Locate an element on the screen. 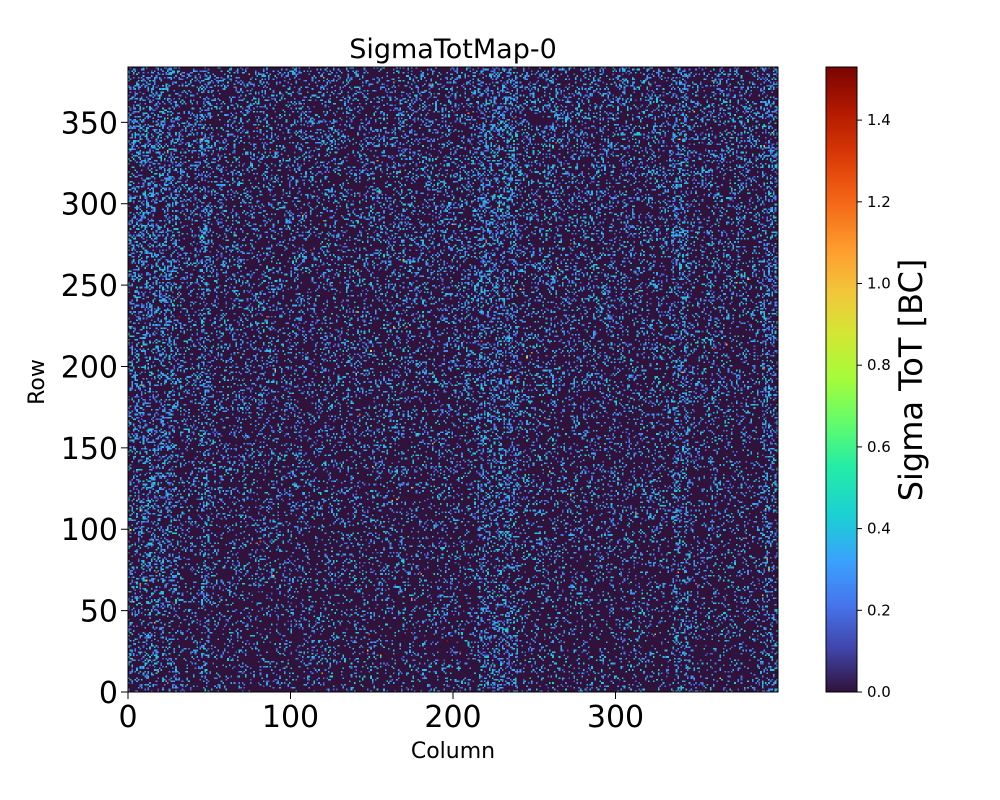  x-tick-label: 100 is located at coordinates (290, 717).